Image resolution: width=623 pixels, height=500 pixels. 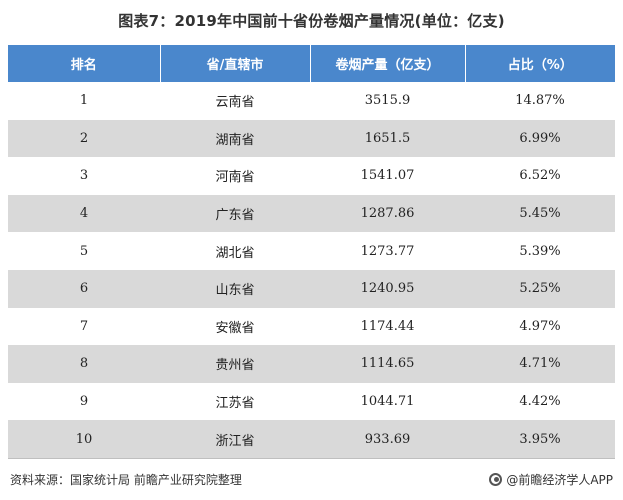 What do you see at coordinates (235, 326) in the screenshot?
I see `cell-province: 安徽省` at bounding box center [235, 326].